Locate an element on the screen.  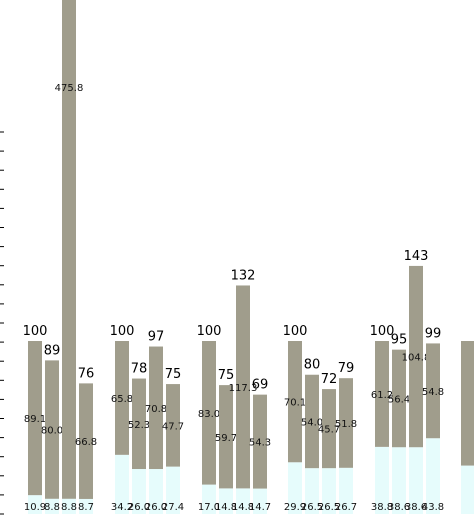
bar-total-label: 89 is located at coordinates (52, 350).